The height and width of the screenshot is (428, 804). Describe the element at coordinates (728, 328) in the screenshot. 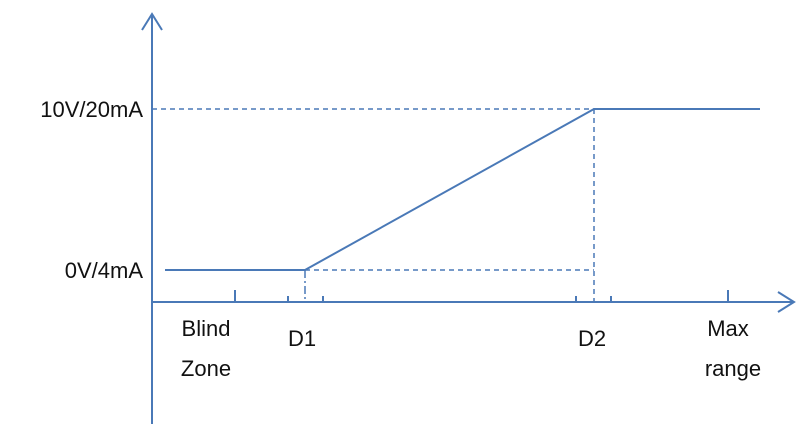

I see `x-label-max: Max` at that location.